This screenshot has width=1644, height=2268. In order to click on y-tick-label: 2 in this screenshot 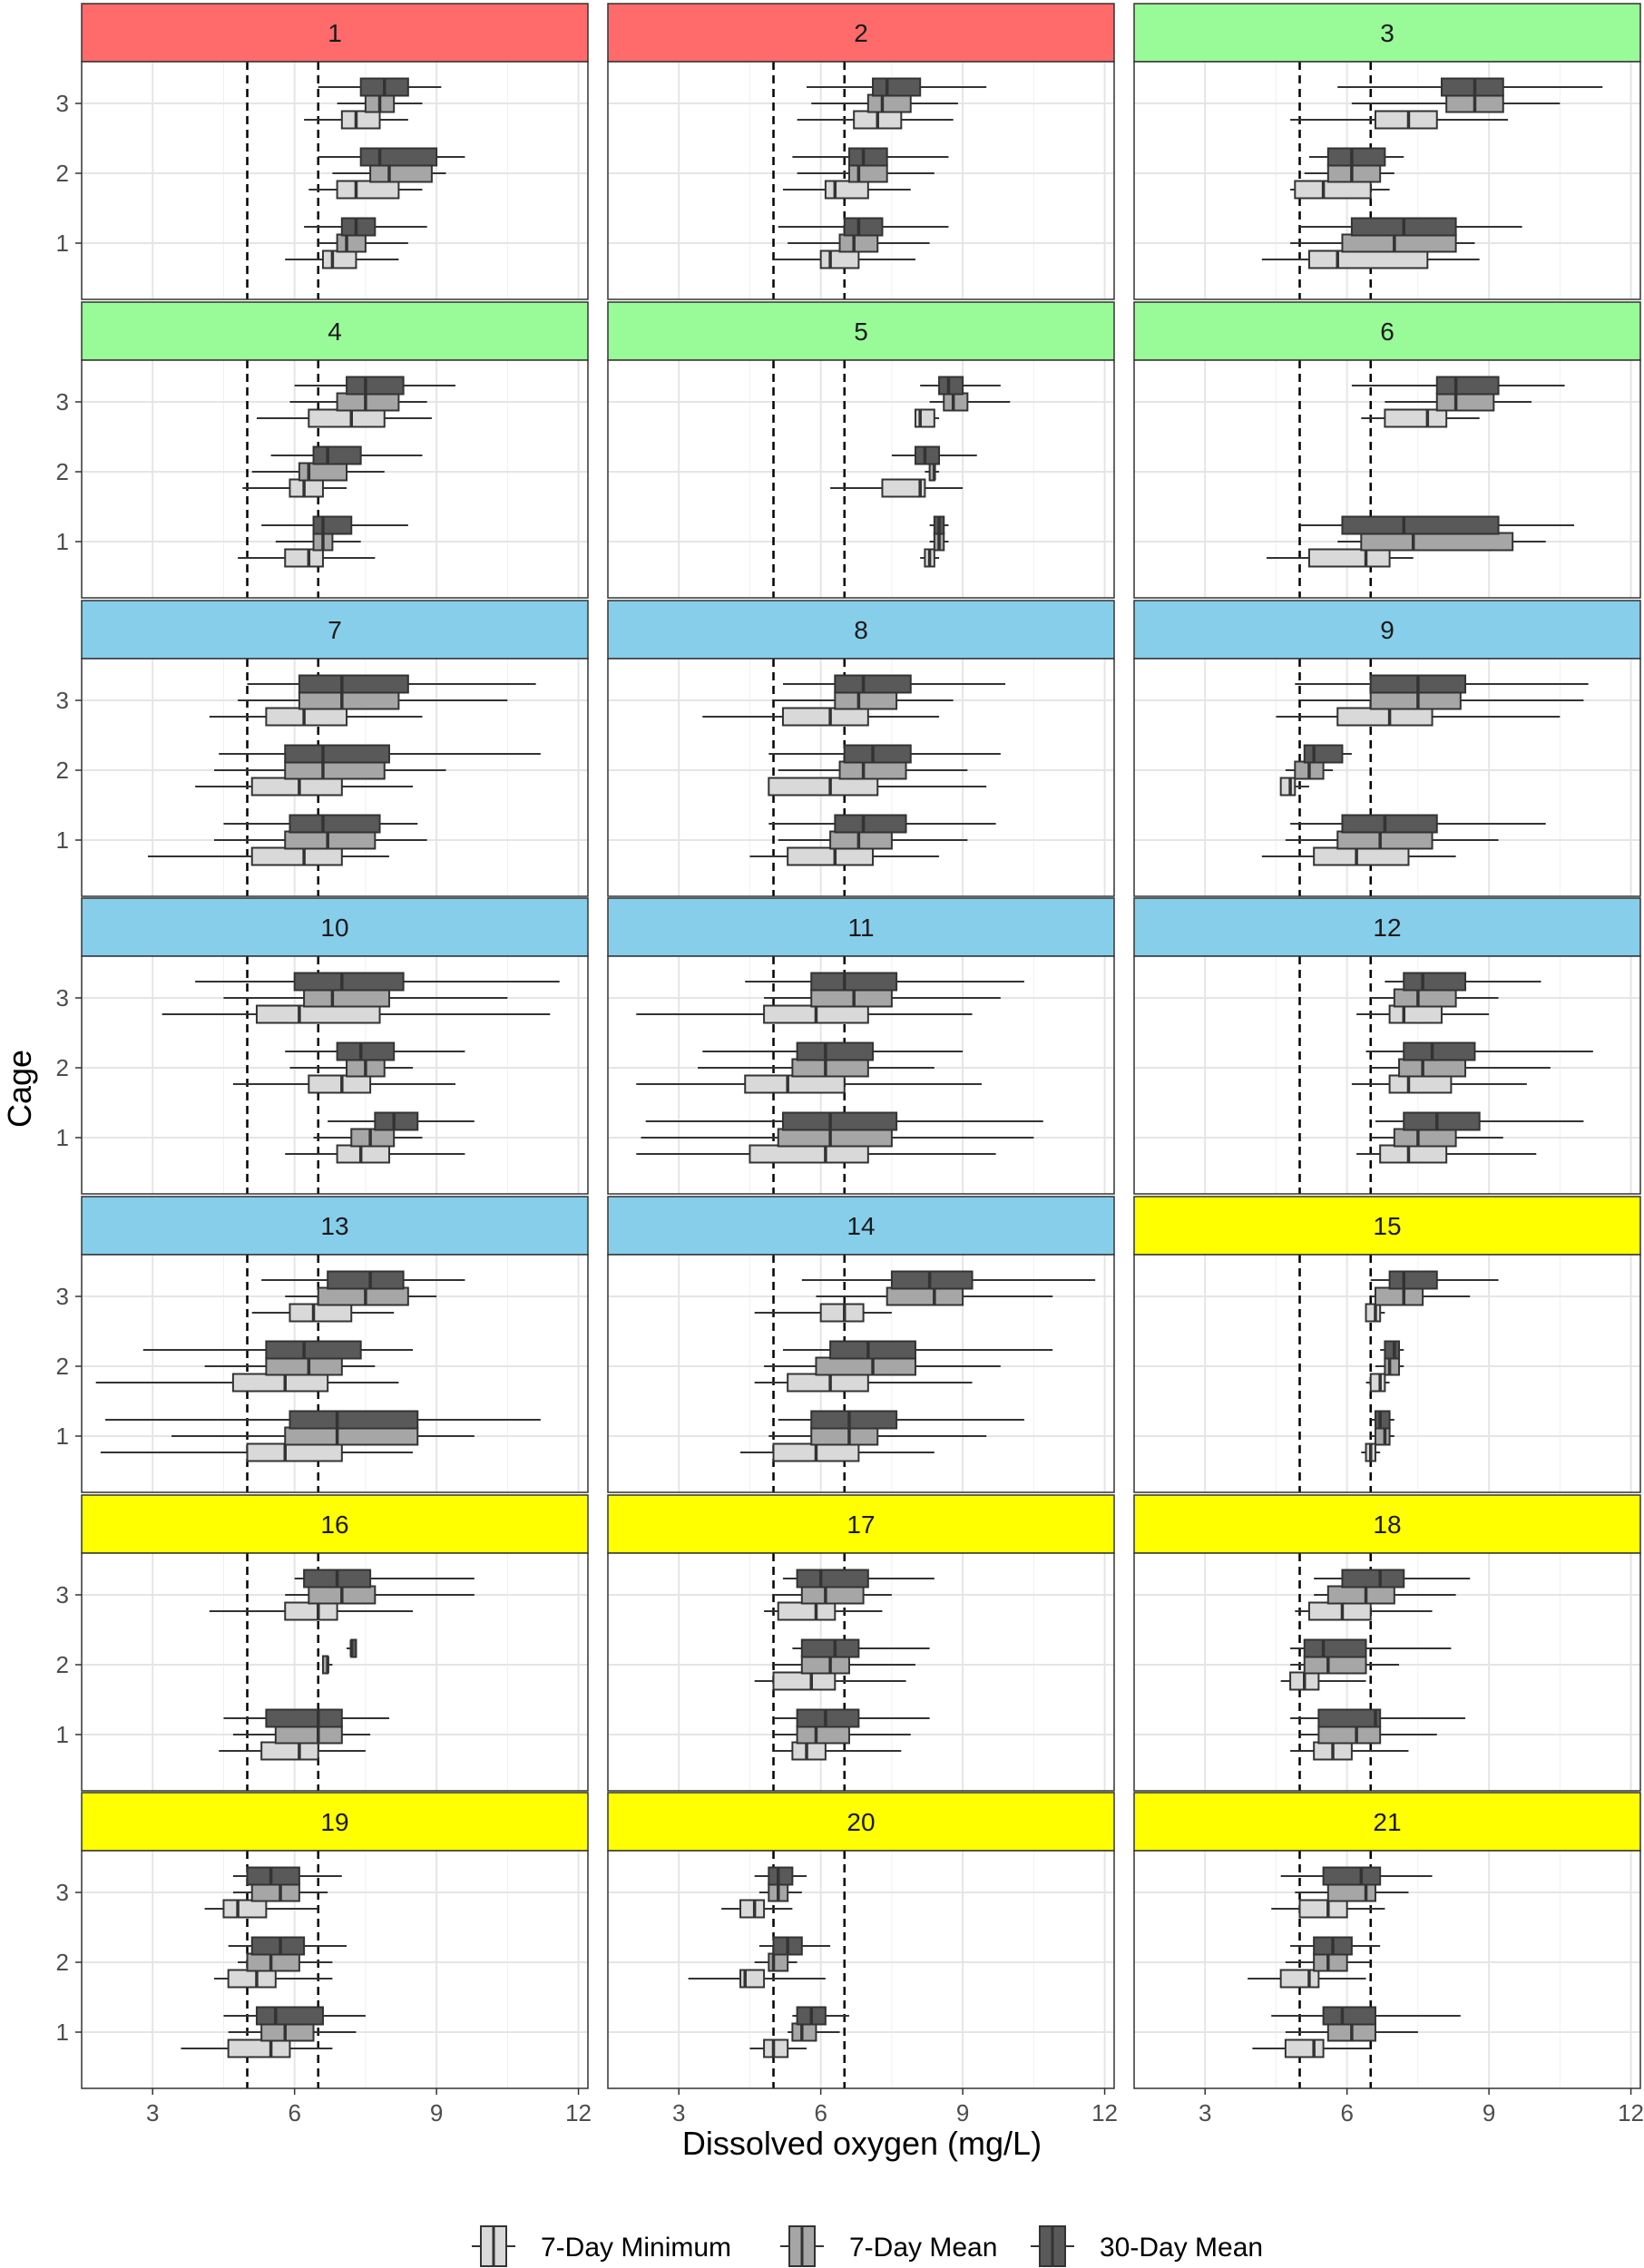, I will do `click(63, 1068)`.